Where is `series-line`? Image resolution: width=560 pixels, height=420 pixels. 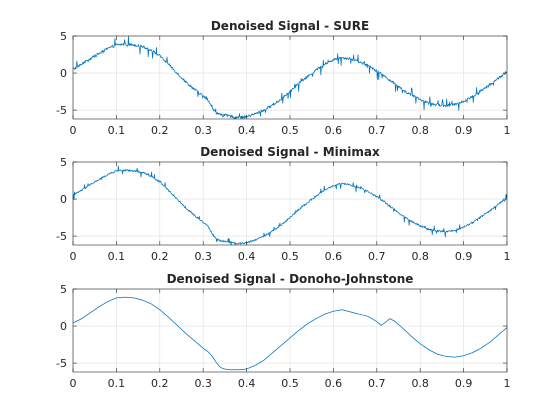
series-line is located at coordinates (290, 333).